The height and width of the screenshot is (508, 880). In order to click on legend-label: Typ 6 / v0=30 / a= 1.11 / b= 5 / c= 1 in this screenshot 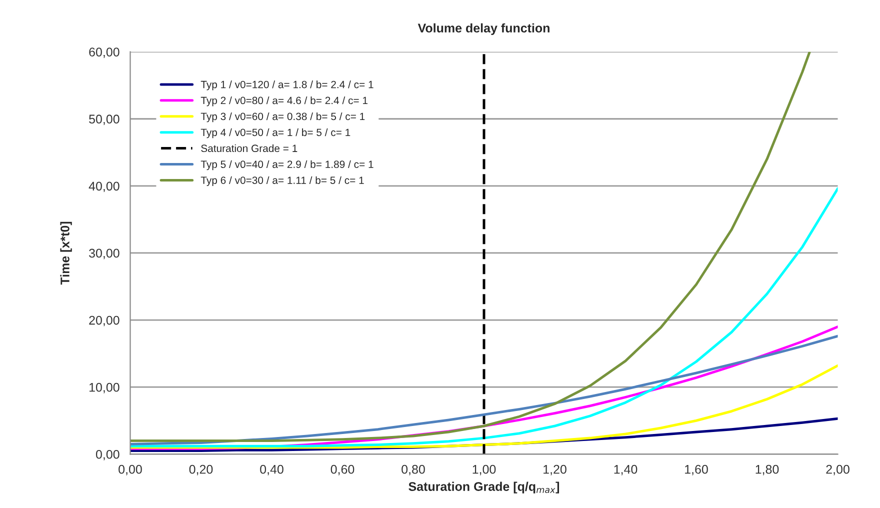, I will do `click(282, 181)`.